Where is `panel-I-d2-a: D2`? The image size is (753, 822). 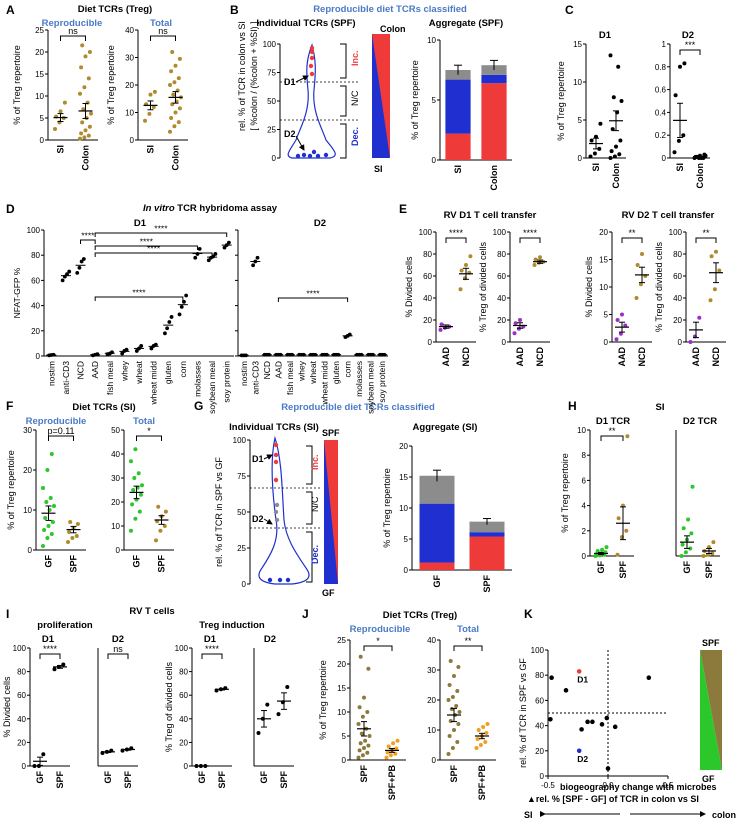
panel-I-d2-a: D2 is located at coordinates (118, 639).